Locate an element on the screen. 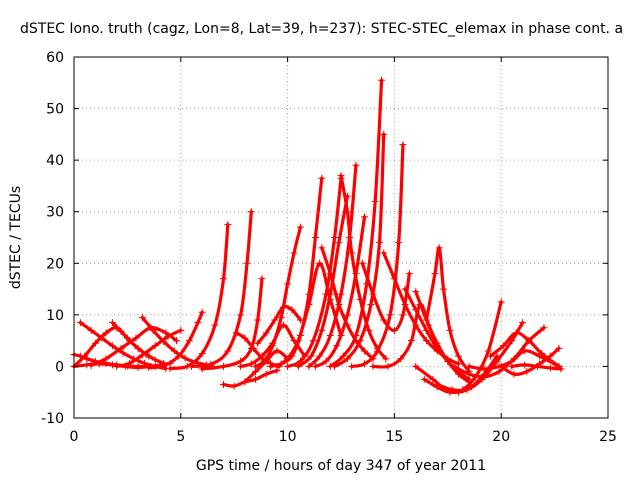 This screenshot has height=480, width=640. x-tick-labels: 0 5 10 15 20 25 is located at coordinates (343, 437).